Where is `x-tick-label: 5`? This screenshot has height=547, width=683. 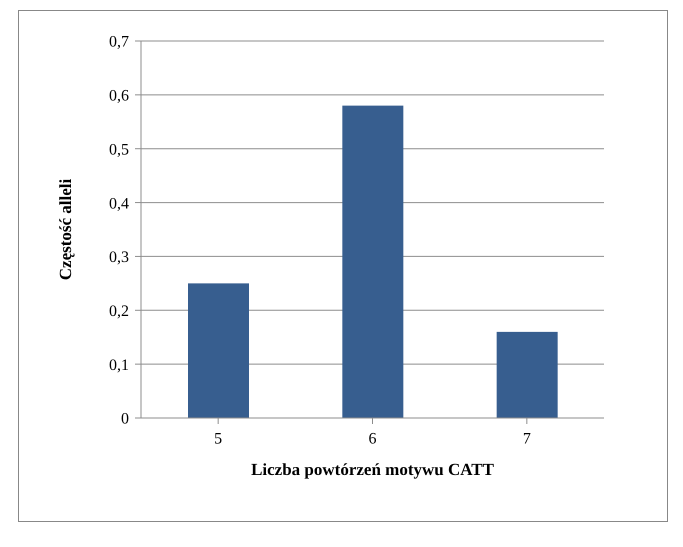 x-tick-label: 5 is located at coordinates (218, 439).